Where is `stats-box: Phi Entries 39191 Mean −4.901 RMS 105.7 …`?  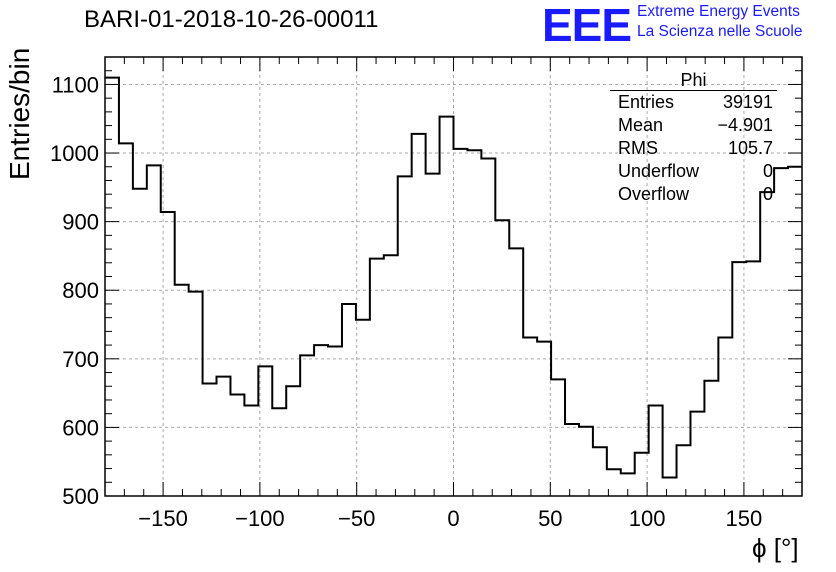
stats-box: Phi Entries 39191 Mean −4.901 RMS 105.7 … is located at coordinates (693, 138).